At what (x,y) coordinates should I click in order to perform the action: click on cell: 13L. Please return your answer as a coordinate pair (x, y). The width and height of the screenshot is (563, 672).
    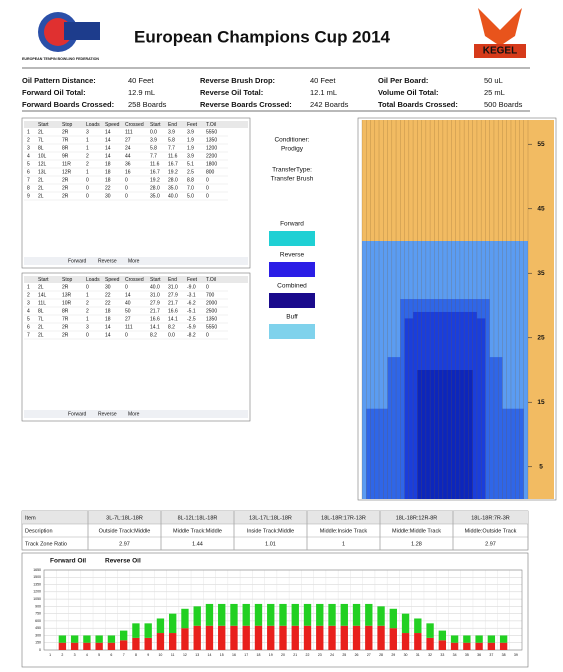
    Looking at the image, I should click on (42, 172).